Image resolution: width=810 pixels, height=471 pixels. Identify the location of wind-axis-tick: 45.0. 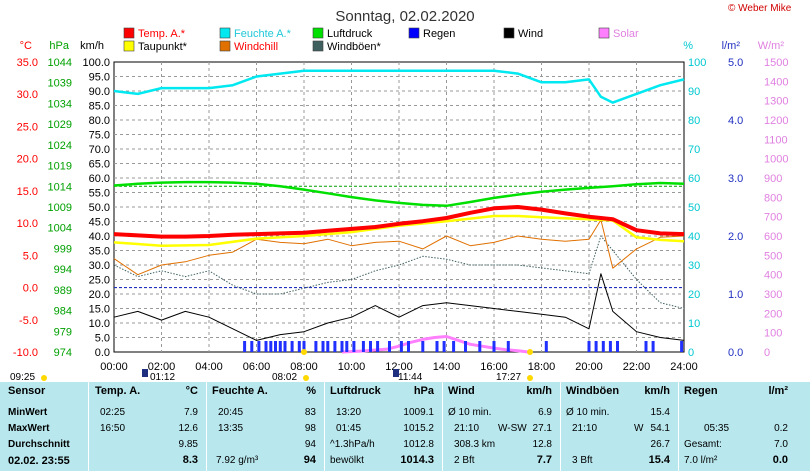
(99, 223).